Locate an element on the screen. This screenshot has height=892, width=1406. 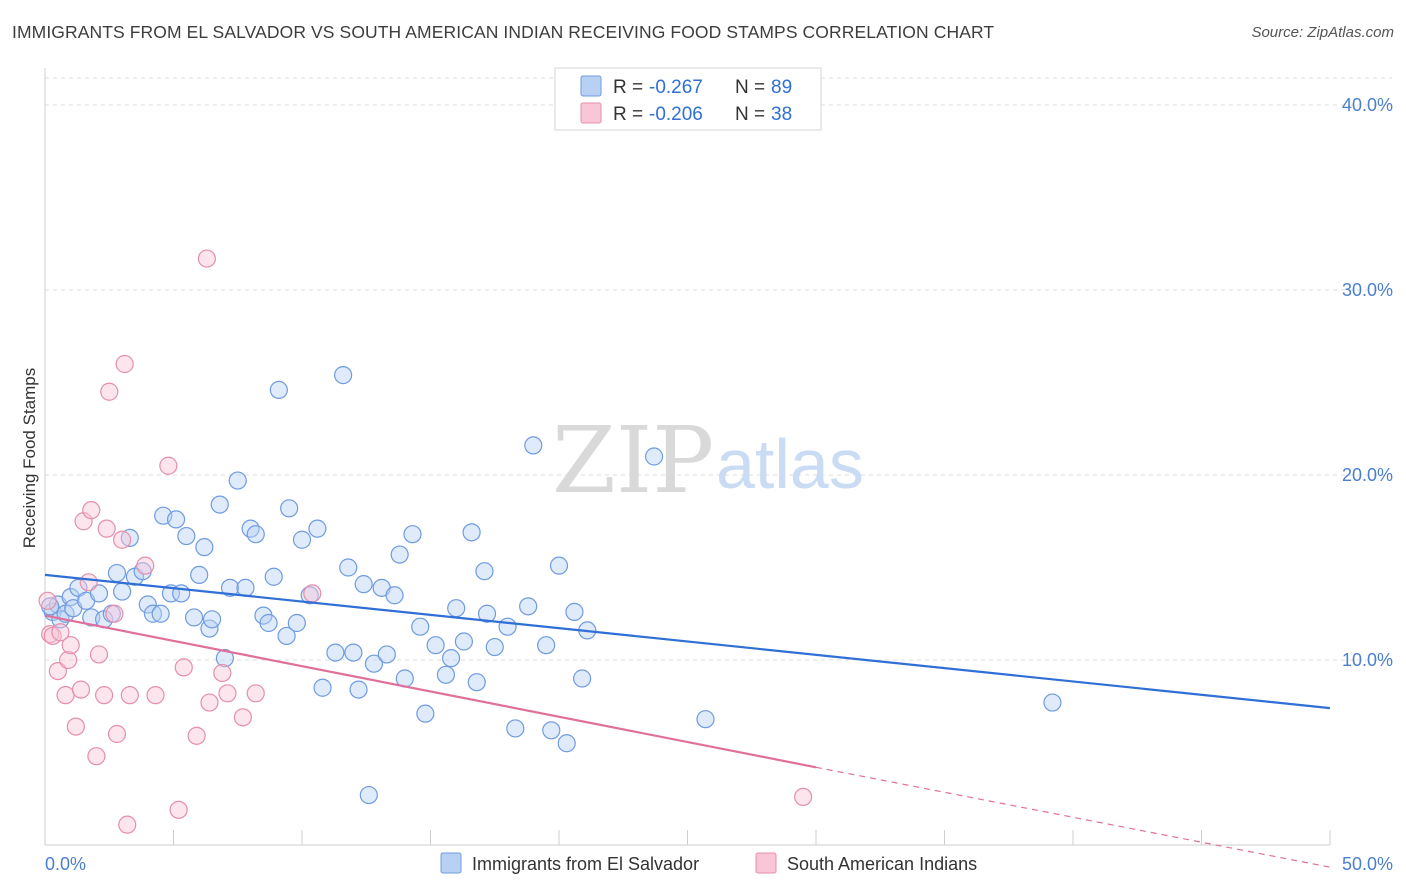
y-tick-label: 30.0% is located at coordinates (1367, 290).